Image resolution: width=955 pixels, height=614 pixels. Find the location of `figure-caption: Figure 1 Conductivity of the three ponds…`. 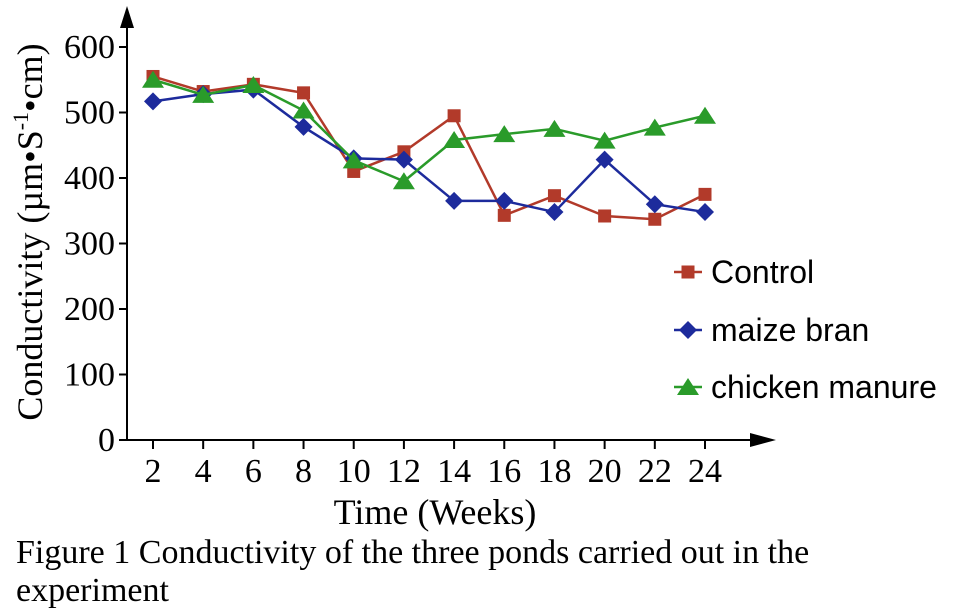

figure-caption: Figure 1 Conductivity of the three ponds… is located at coordinates (413, 571).